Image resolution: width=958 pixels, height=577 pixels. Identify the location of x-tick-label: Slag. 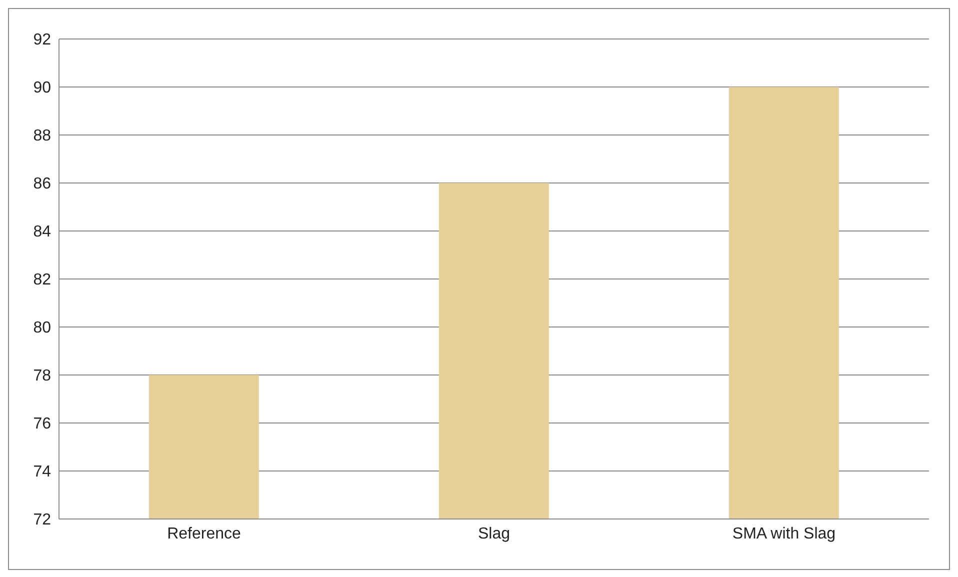
(494, 533).